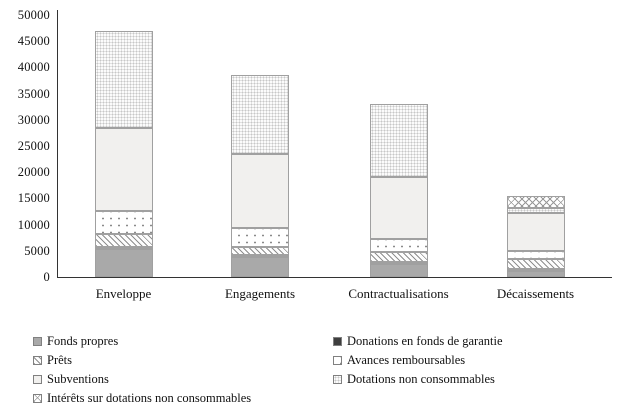  Describe the element at coordinates (33, 15) in the screenshot. I see `y-axis-tick-label: 50000` at that location.